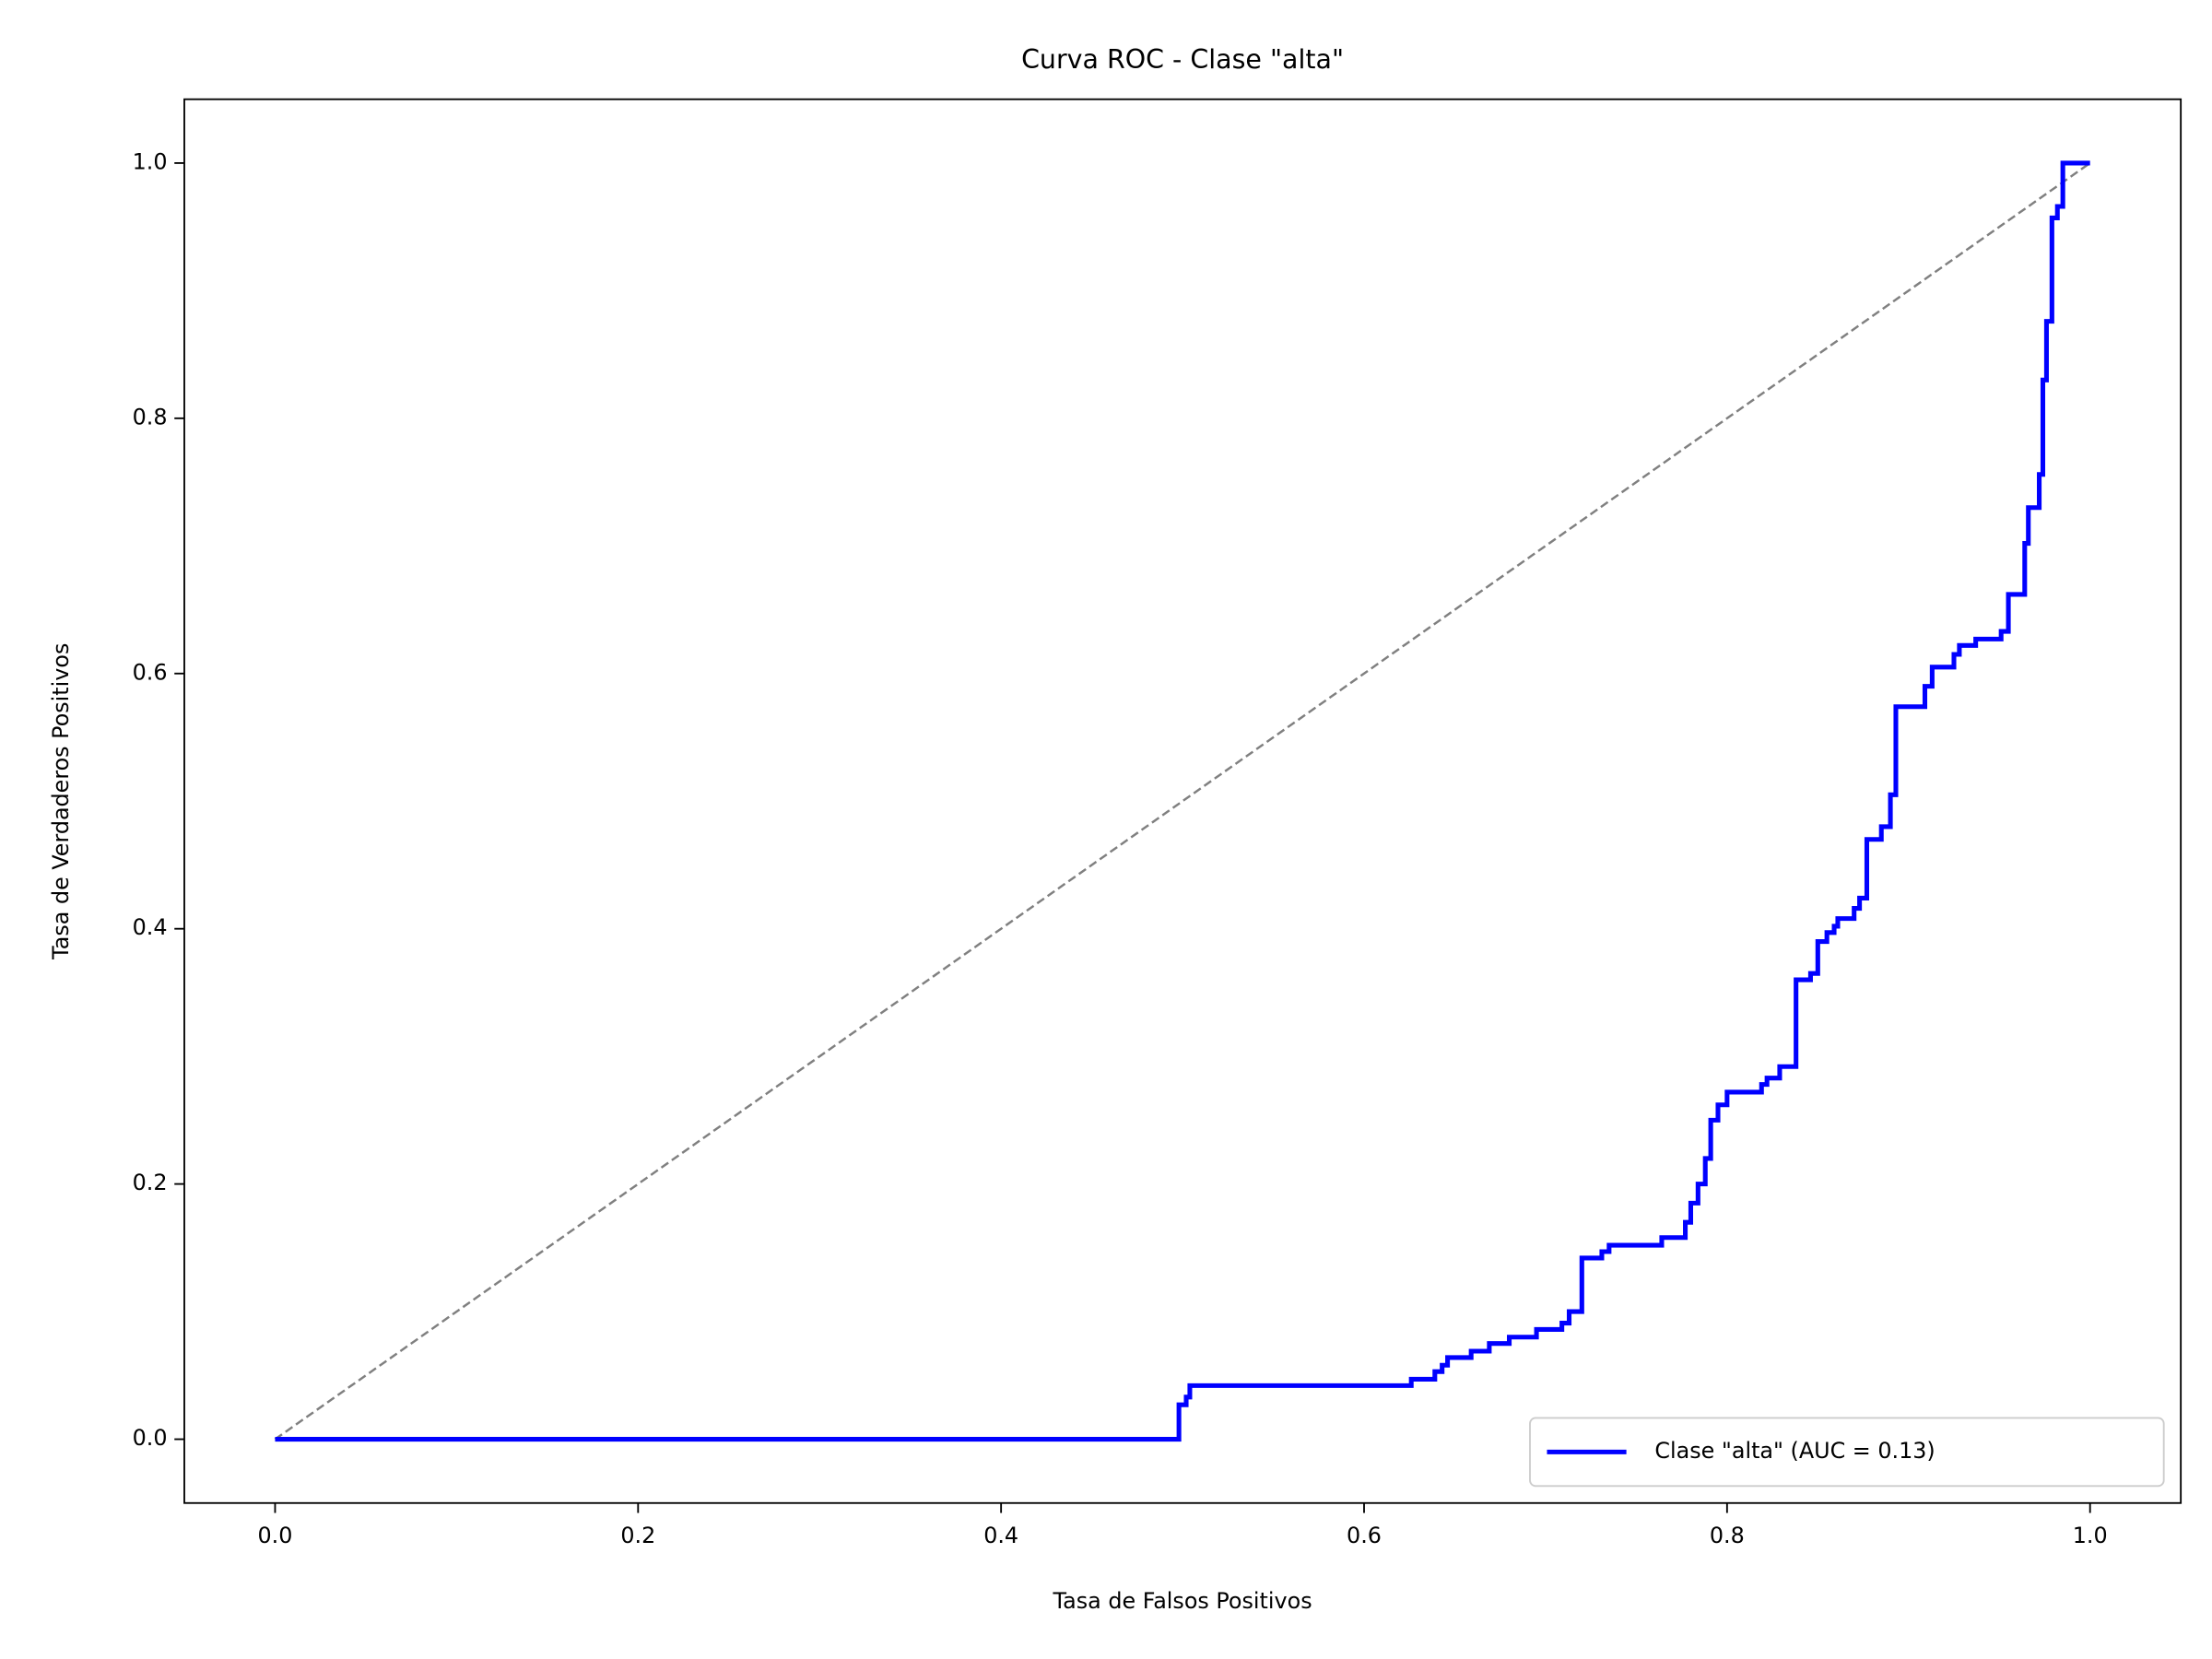  Describe the element at coordinates (1182, 59) in the screenshot. I see `chart-title: Curva ROC - Clase "alta"` at that location.